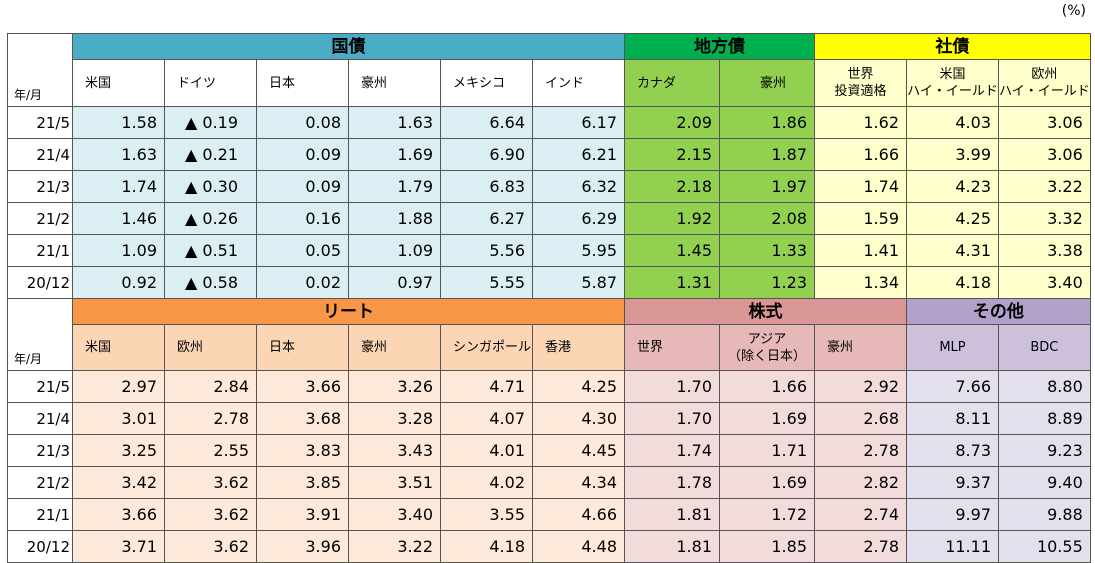  What do you see at coordinates (549, 311) in the screenshot?
I see `table2-group-row: リート 株式 その他` at bounding box center [549, 311].